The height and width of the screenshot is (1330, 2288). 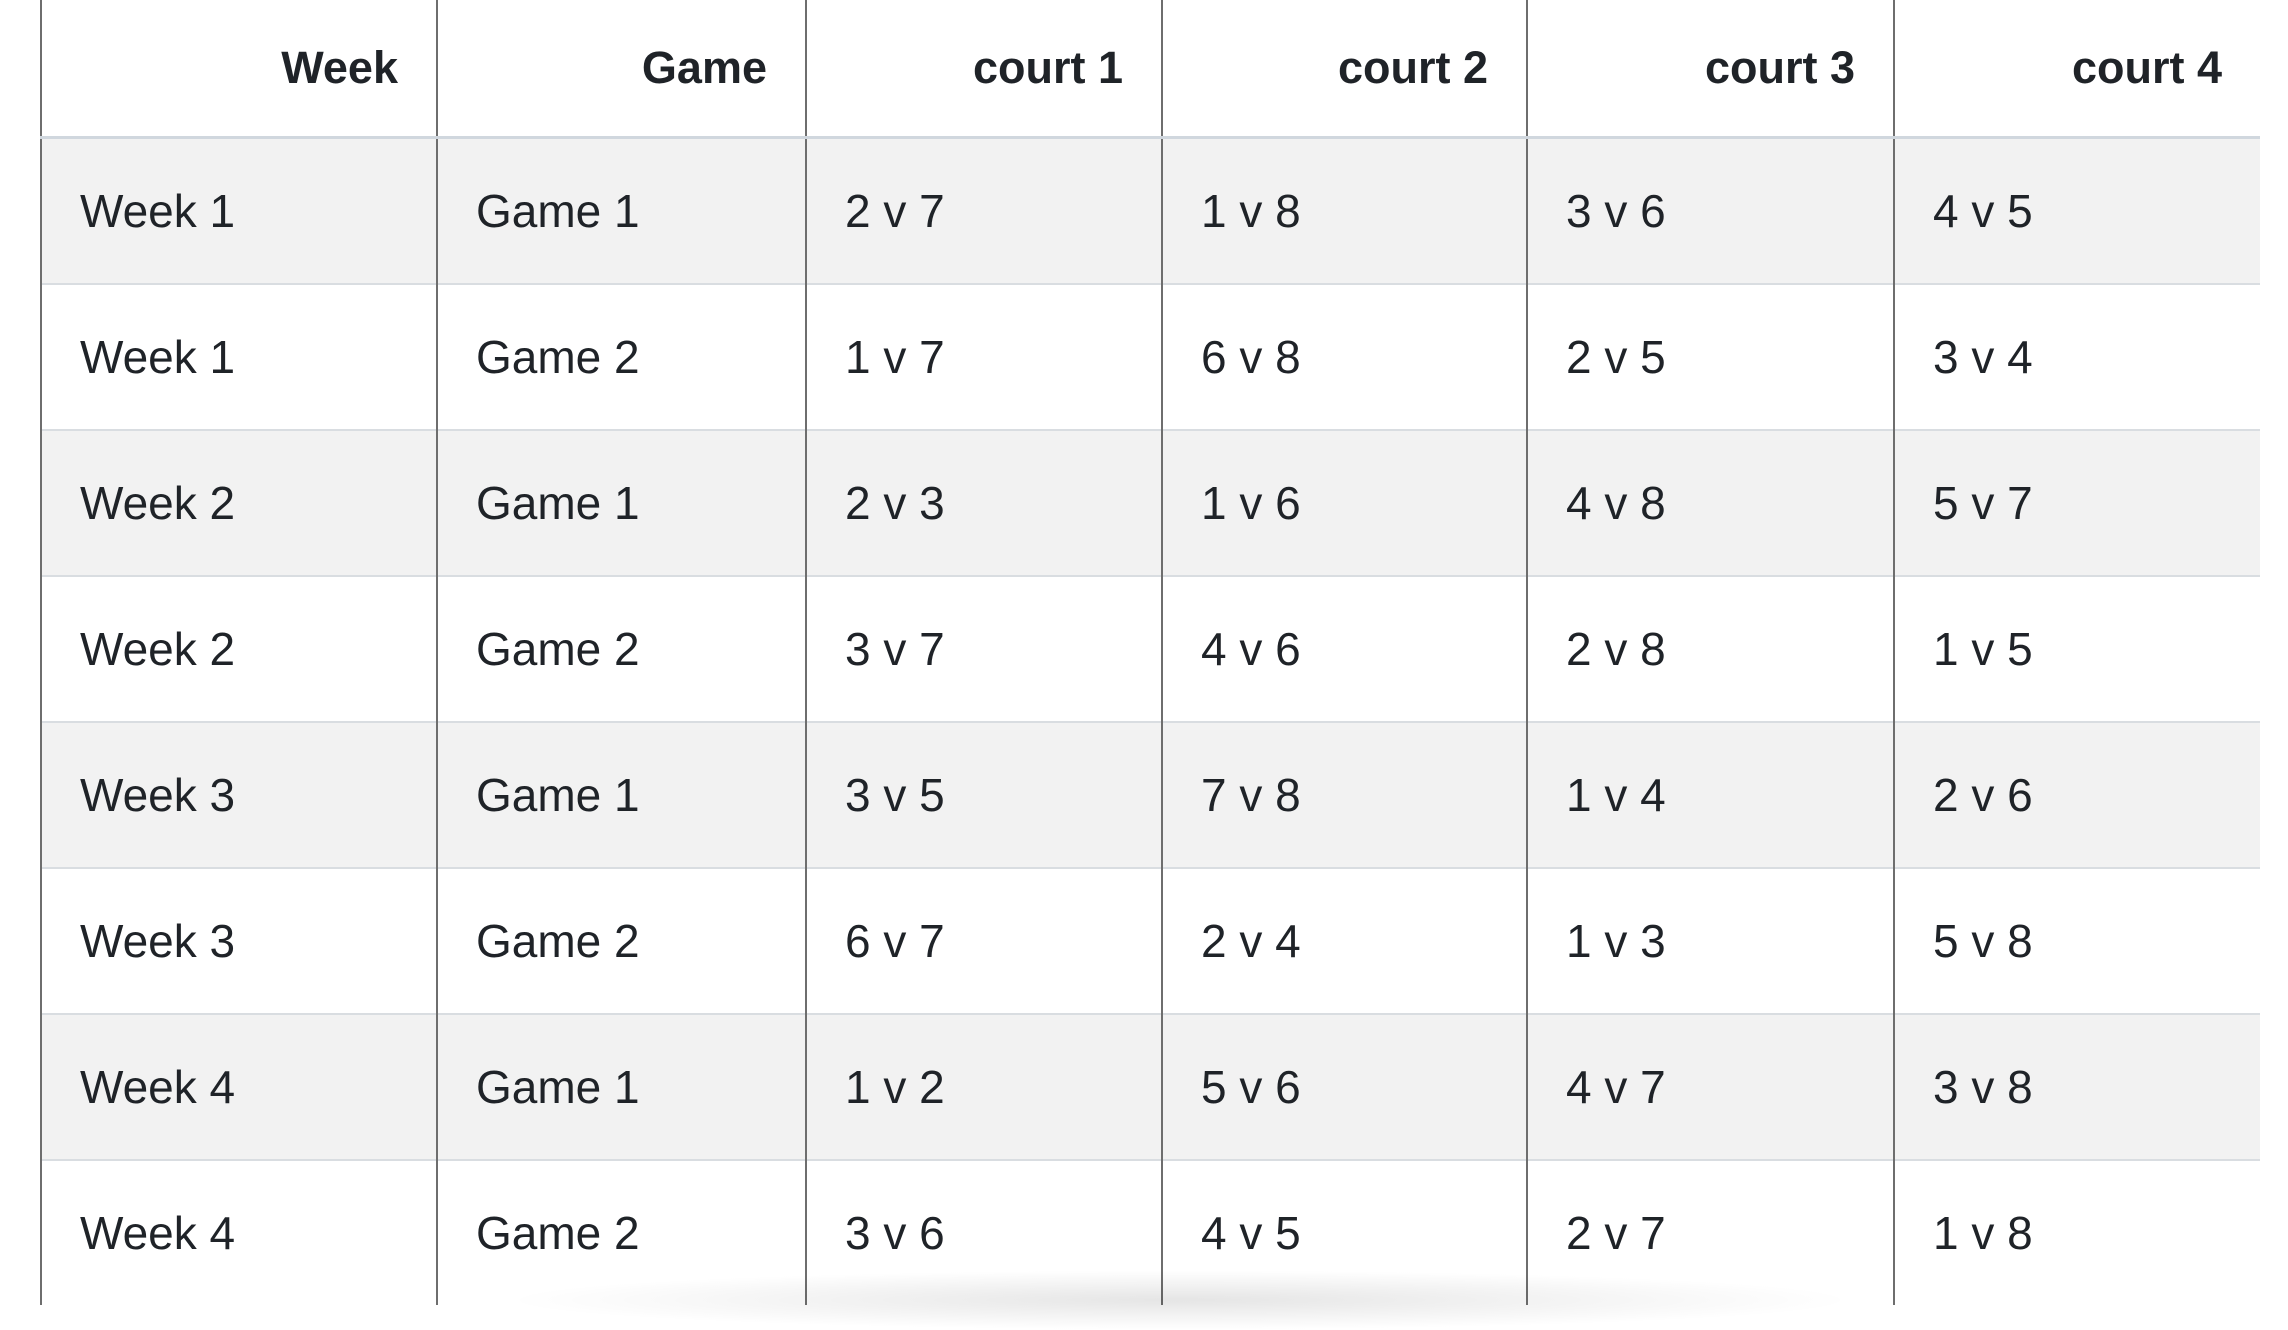 What do you see at coordinates (1344, 794) in the screenshot?
I see `cell-court-2: 7 v 8` at bounding box center [1344, 794].